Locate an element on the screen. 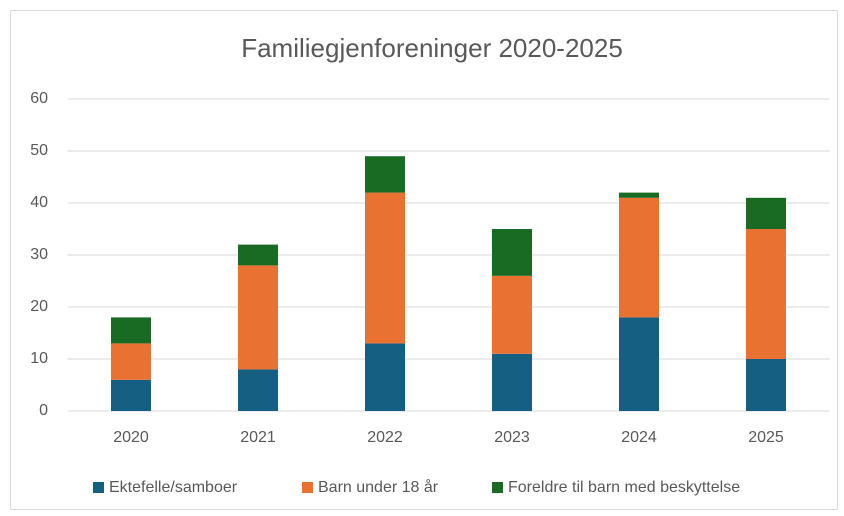 The width and height of the screenshot is (844, 516). y-tick-label: 60 is located at coordinates (39, 98).